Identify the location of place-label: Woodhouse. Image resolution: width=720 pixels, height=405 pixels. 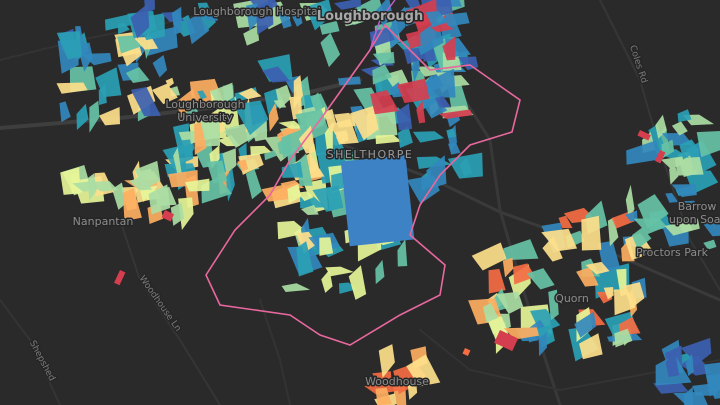
(397, 381).